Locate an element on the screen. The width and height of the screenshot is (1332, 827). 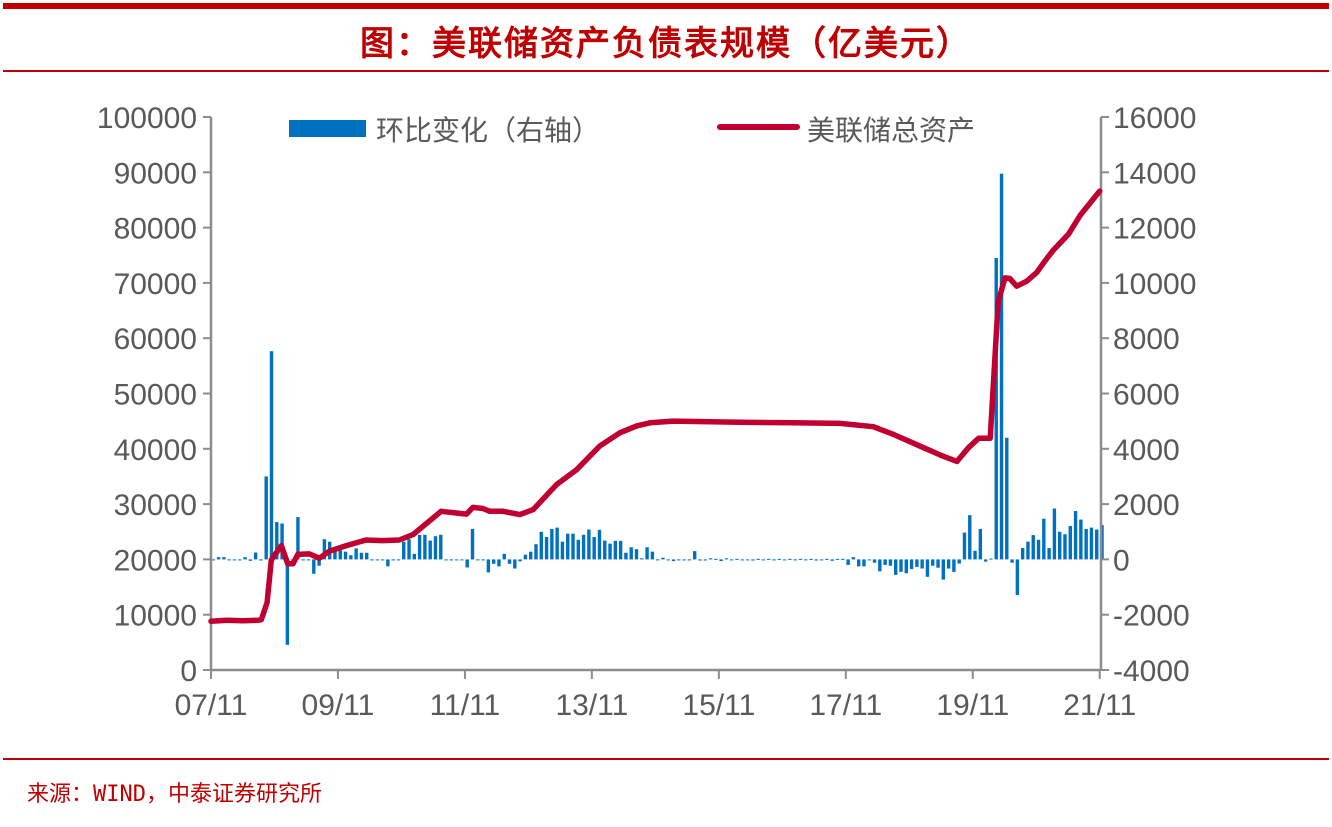
right-y-tick-label: 8000 is located at coordinates (1146, 339).